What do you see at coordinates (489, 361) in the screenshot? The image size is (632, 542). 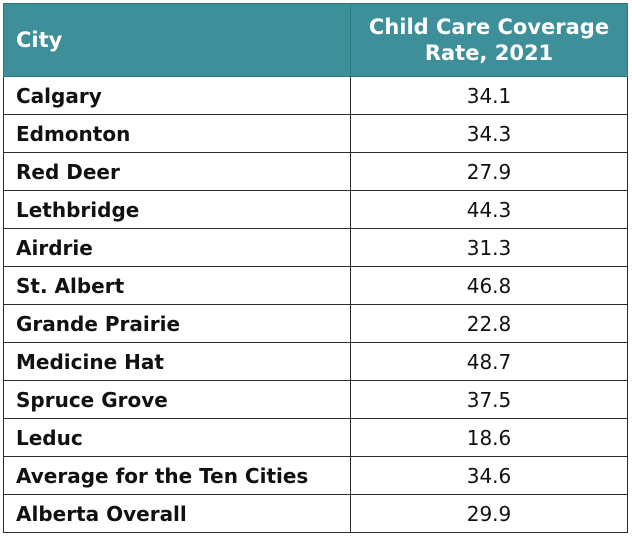 I see `rate-cell: 48.7` at bounding box center [489, 361].